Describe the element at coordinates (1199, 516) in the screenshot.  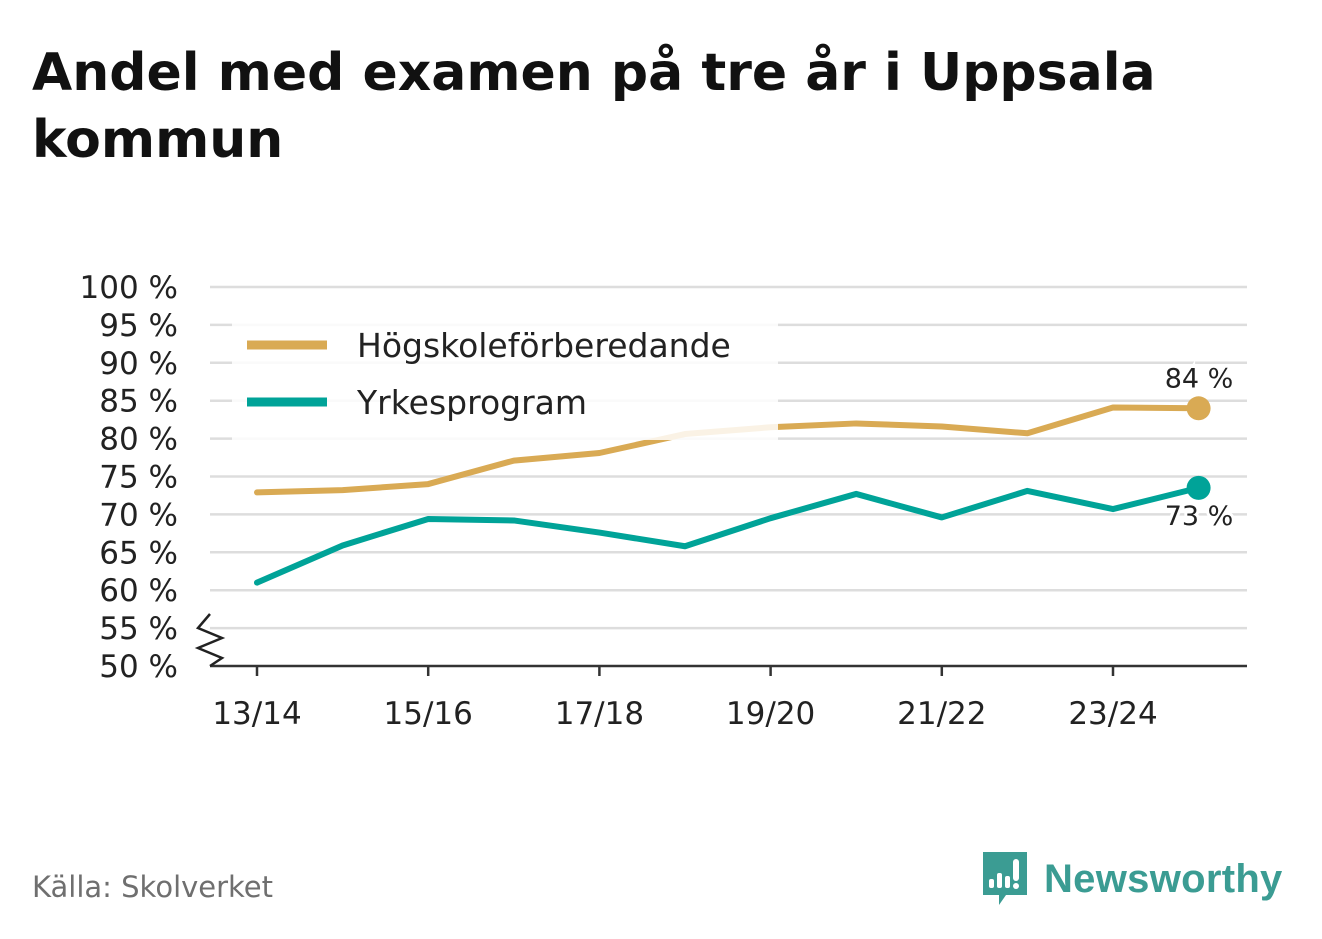
I see `end-label-1: 73 %` at that location.